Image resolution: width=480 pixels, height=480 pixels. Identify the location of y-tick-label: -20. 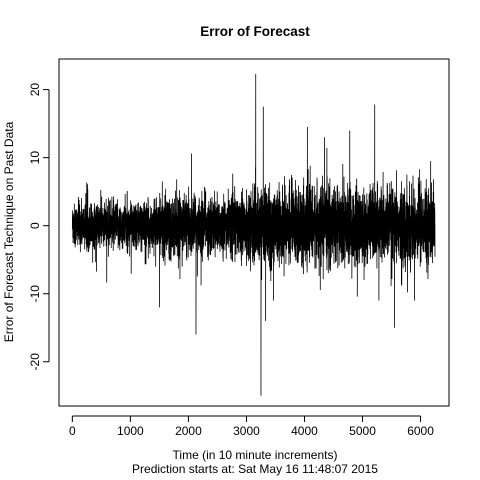
(35, 362).